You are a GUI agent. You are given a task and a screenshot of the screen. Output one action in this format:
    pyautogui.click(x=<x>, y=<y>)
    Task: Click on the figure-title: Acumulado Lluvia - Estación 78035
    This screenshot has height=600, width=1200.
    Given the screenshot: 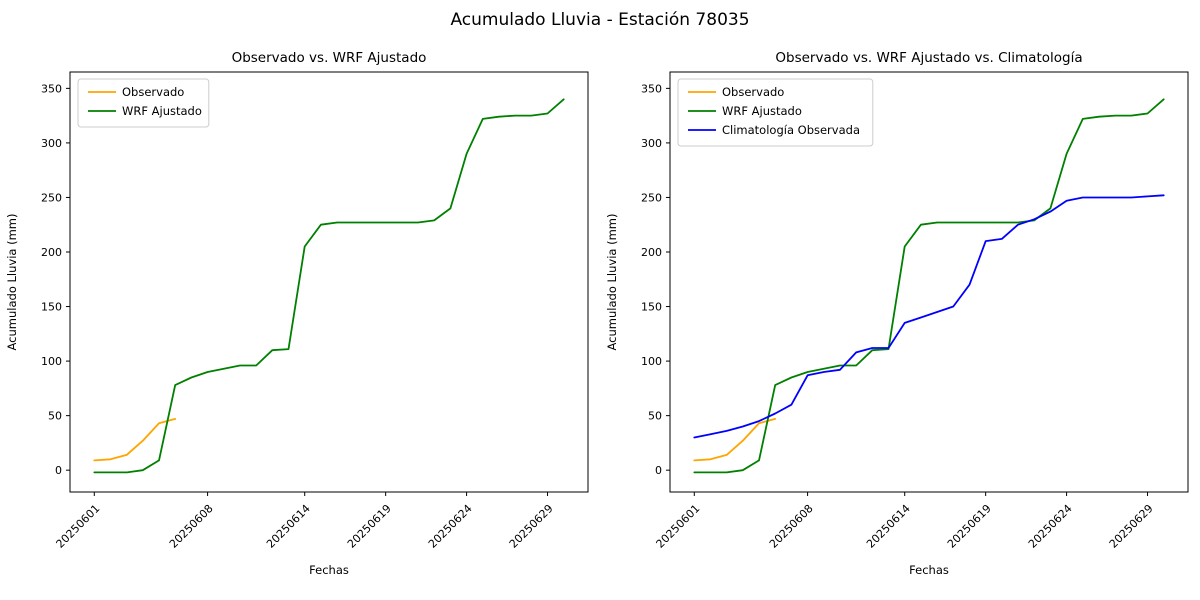 What is the action you would take?
    pyautogui.click(x=600, y=20)
    